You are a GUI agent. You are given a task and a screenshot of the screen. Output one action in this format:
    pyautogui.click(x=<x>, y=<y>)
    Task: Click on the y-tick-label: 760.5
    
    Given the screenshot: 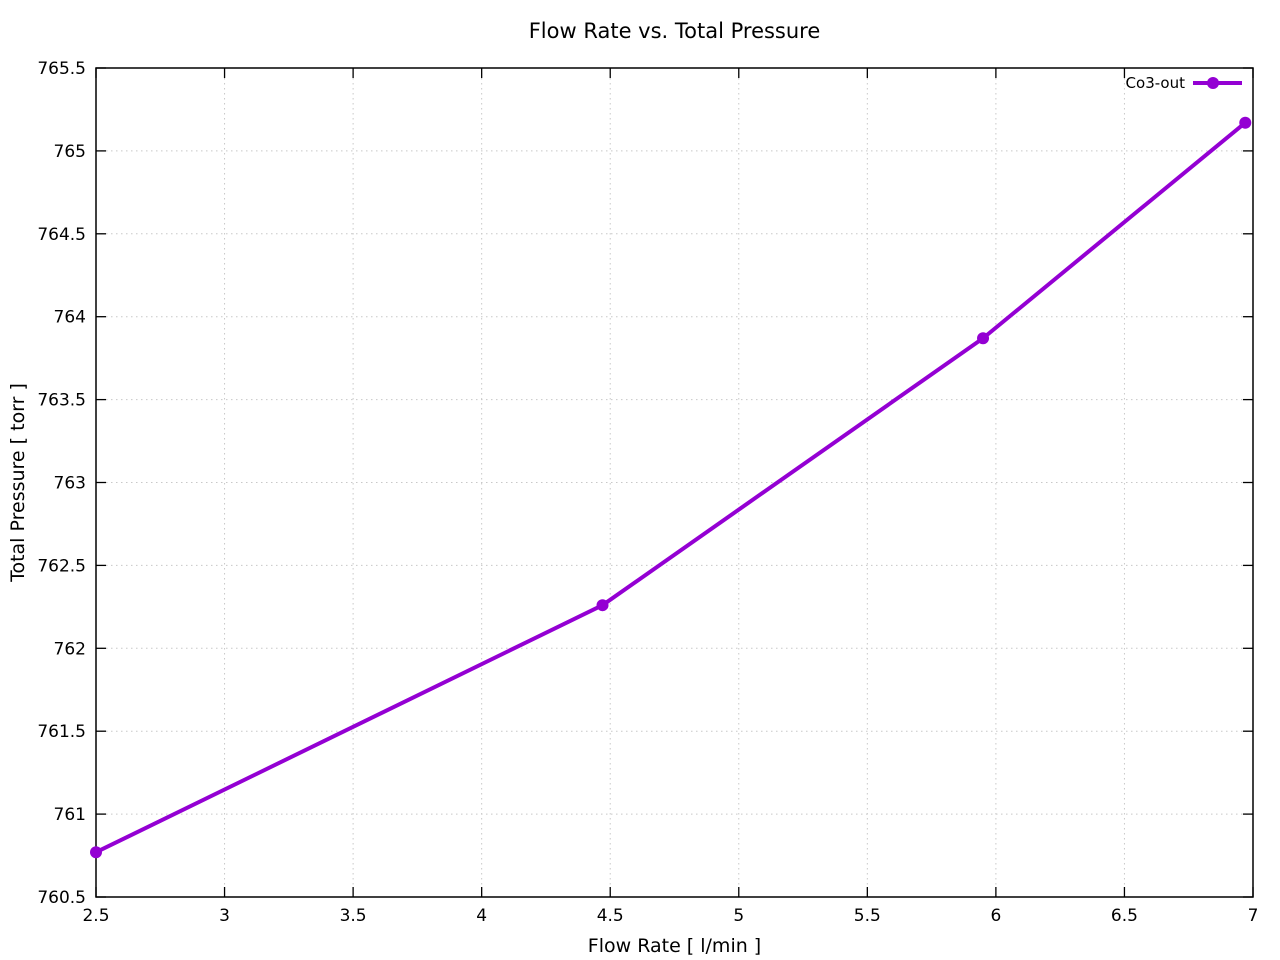 What is the action you would take?
    pyautogui.click(x=61, y=898)
    